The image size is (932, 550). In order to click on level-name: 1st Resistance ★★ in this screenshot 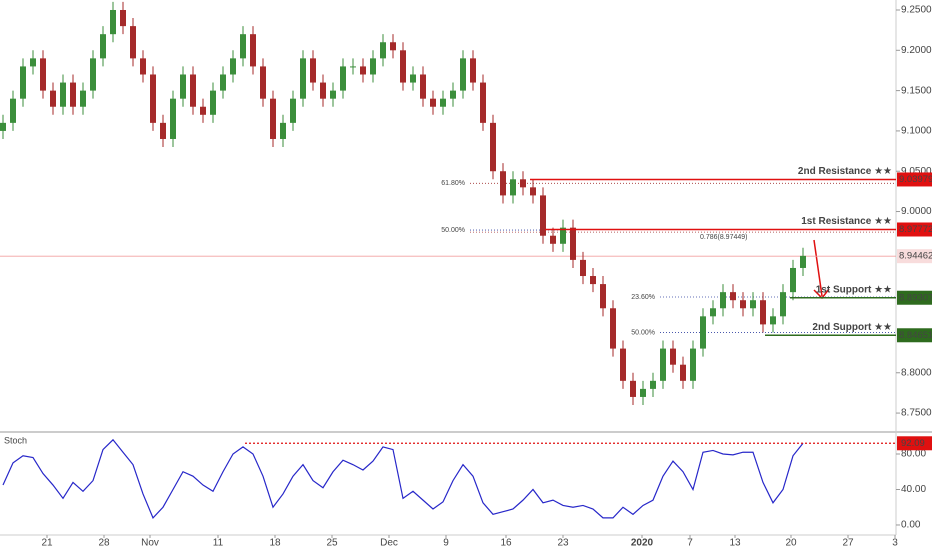, I will do `click(846, 221)`.